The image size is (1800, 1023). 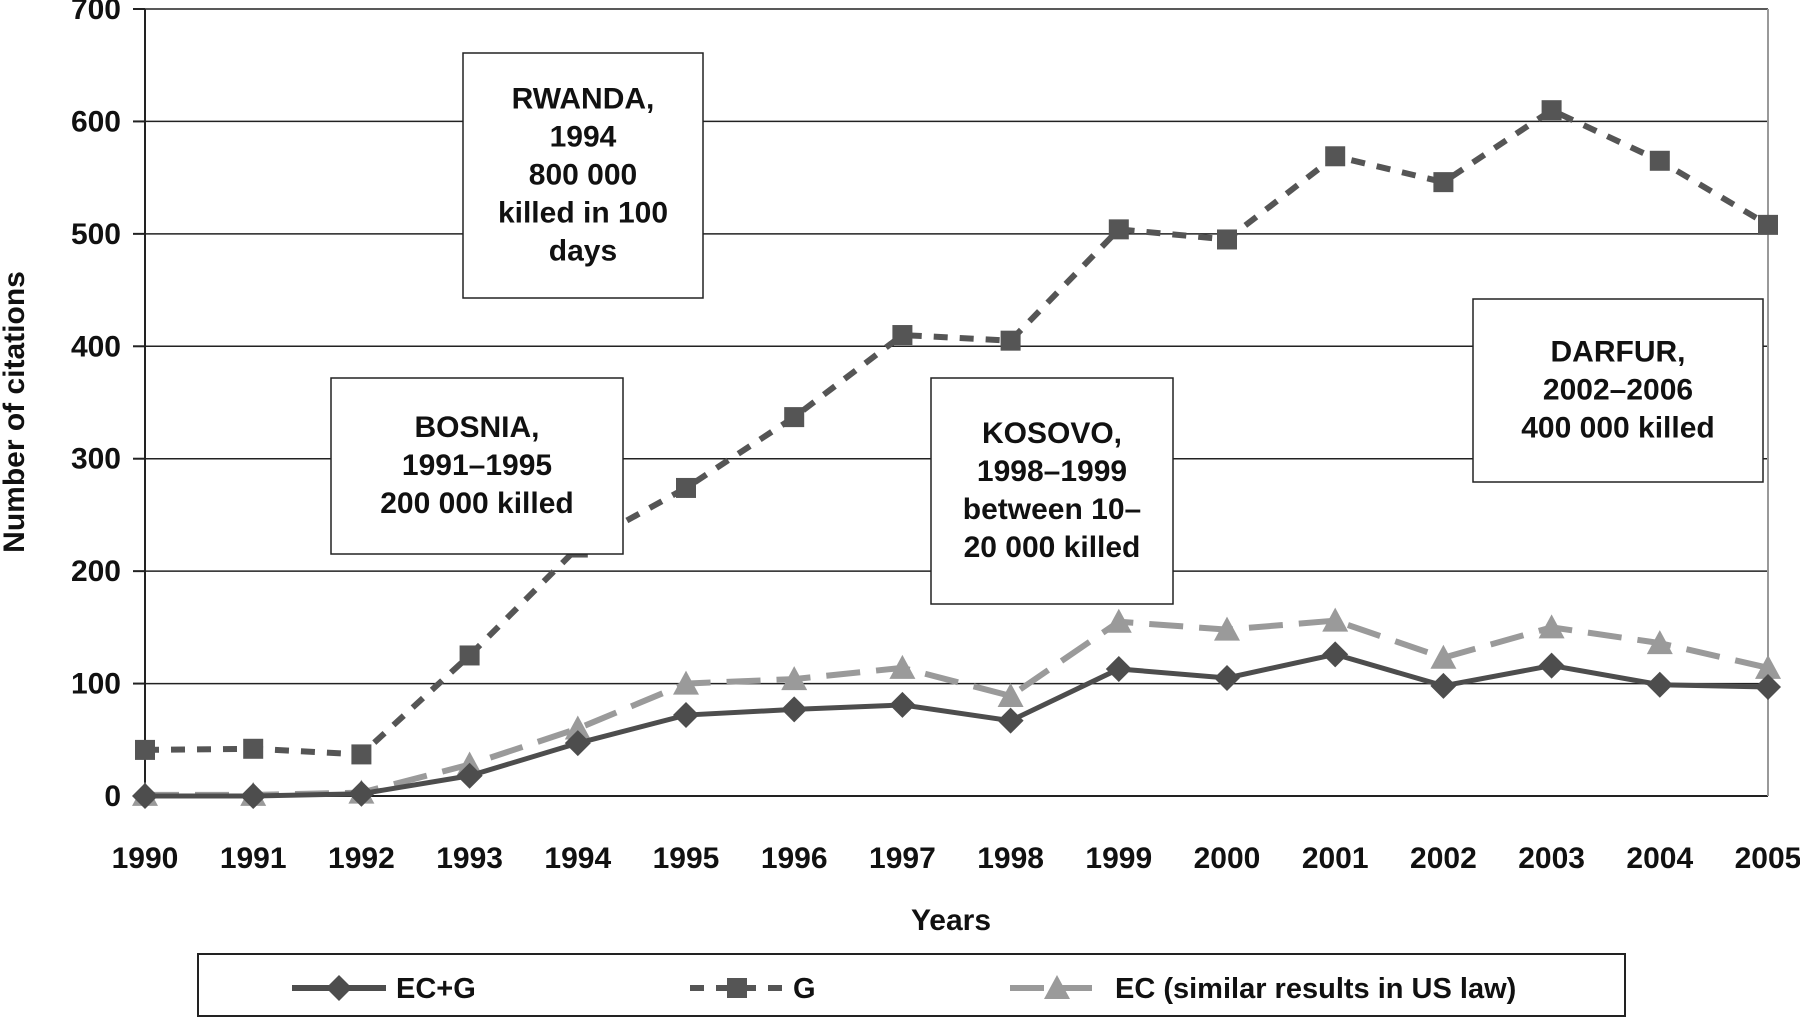 I want to click on x-tick-label: 1994, so click(x=577, y=858).